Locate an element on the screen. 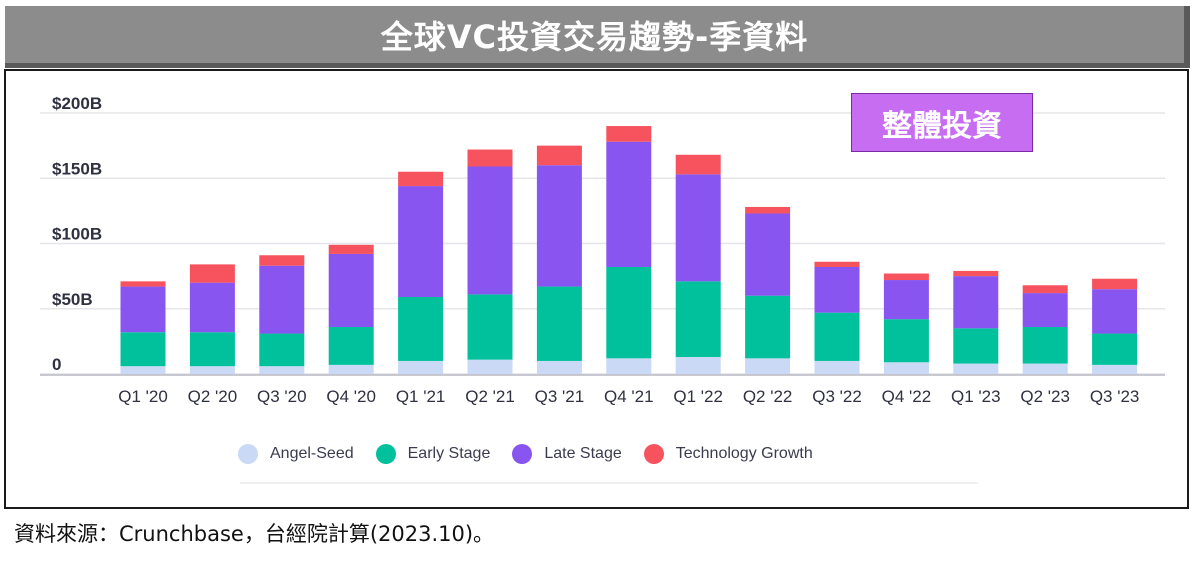  legend-label: Late Stage is located at coordinates (583, 453).